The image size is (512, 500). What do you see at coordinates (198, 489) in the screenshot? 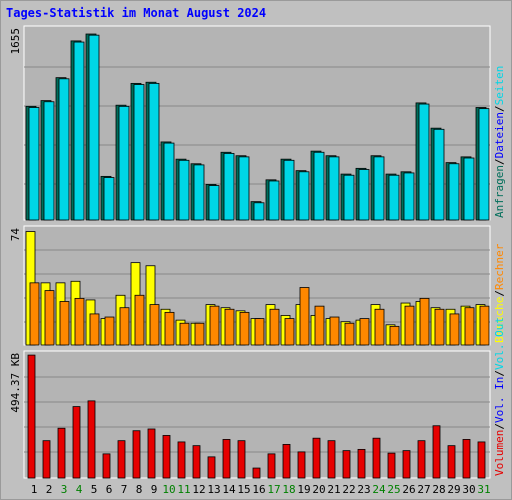
I see `x-tick-label-day-12: 12` at bounding box center [198, 489].